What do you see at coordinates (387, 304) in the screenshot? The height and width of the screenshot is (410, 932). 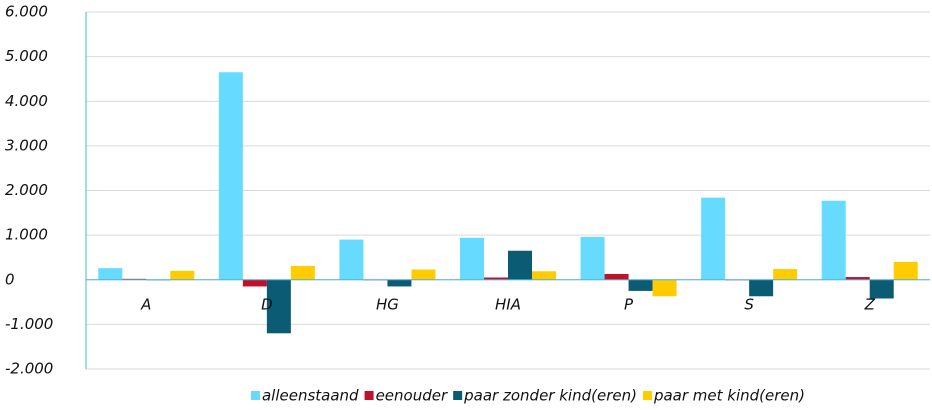 I see `x-tick-label: HG` at bounding box center [387, 304].